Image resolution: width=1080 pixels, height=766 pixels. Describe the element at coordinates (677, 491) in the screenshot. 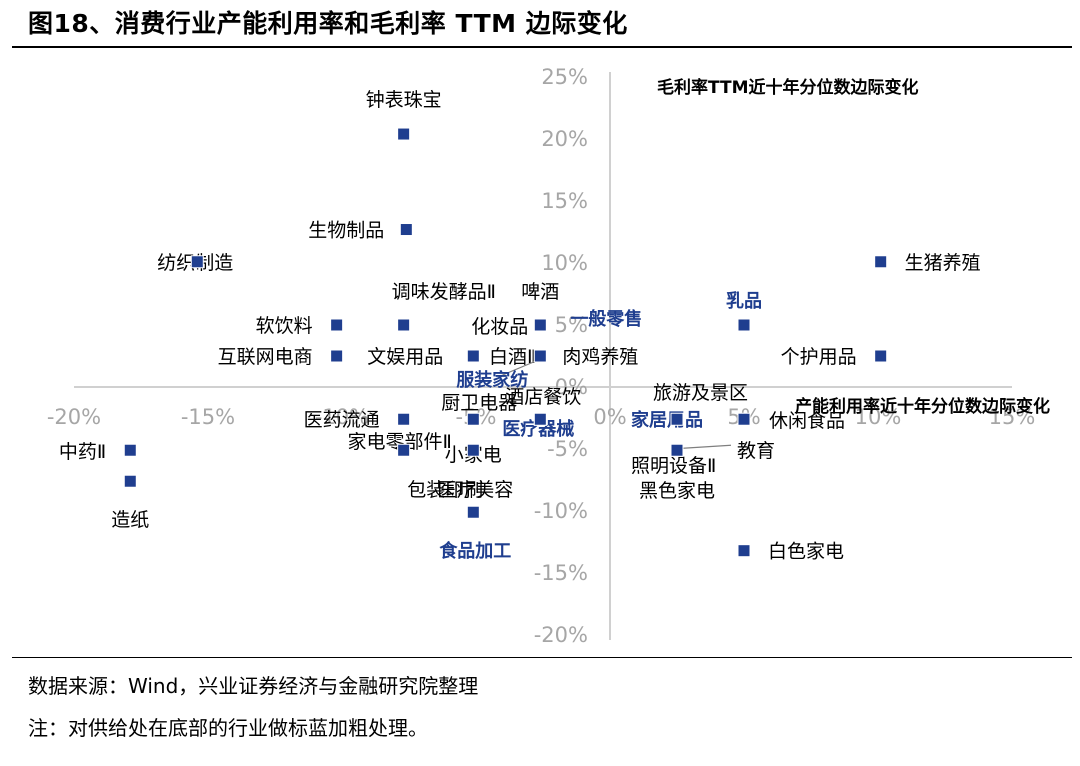

I see `point-label: 黑色家电` at that location.